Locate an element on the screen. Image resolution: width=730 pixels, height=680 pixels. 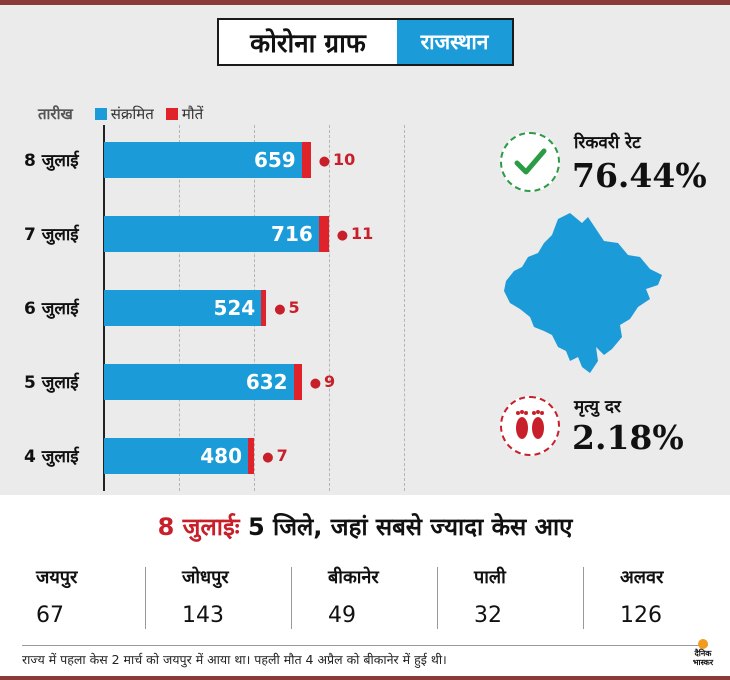
death-rate-icon-badge is located at coordinates (530, 426).